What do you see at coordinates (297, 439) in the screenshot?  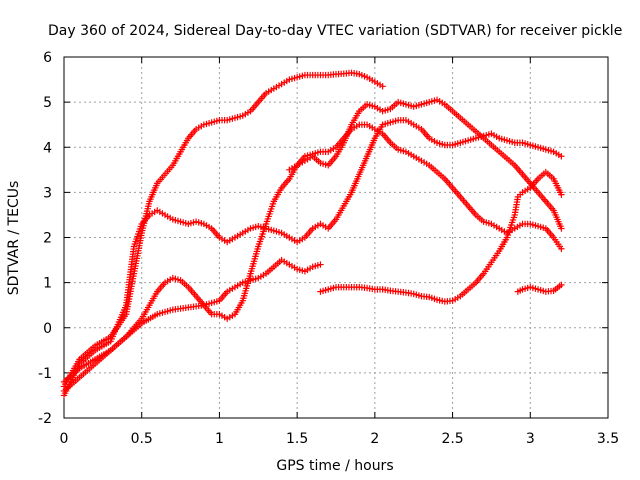 I see `x-tick-label: 1.5` at bounding box center [297, 439].